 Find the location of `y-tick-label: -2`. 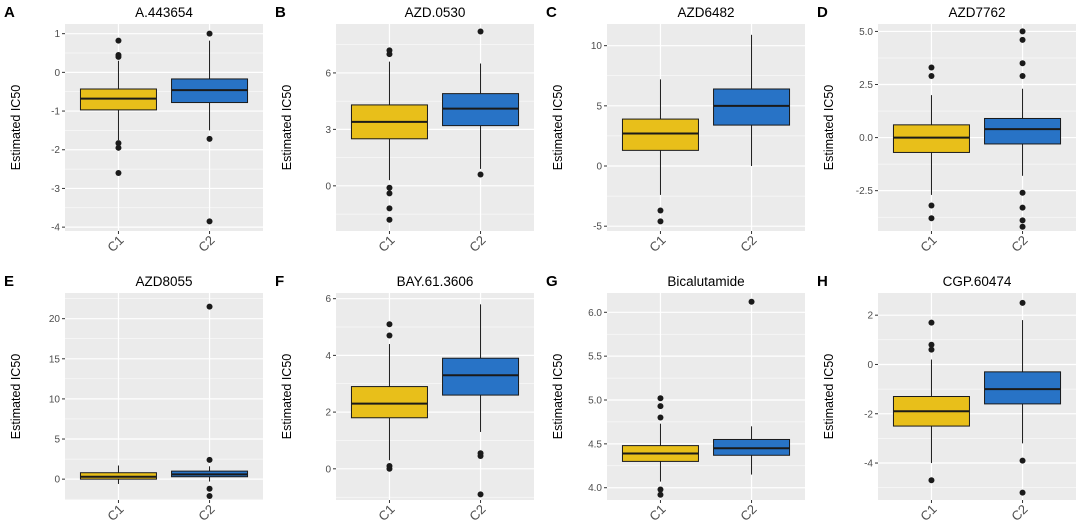

y-tick-label: -2 is located at coordinates (868, 414).